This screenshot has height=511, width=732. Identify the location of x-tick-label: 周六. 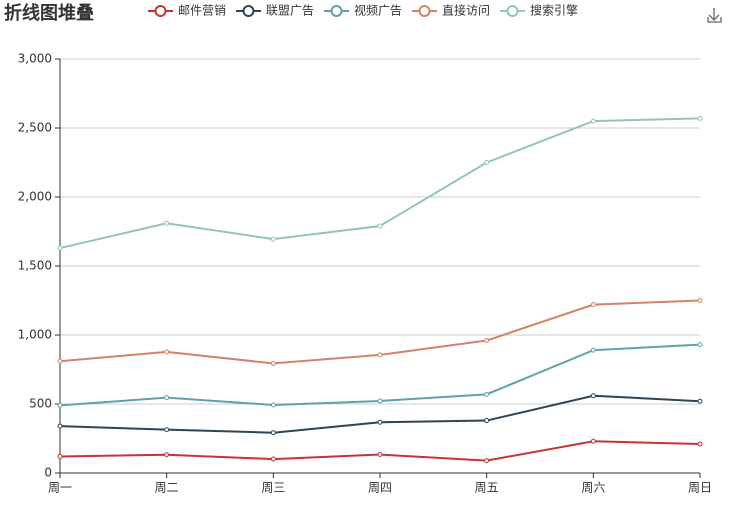
(593, 488).